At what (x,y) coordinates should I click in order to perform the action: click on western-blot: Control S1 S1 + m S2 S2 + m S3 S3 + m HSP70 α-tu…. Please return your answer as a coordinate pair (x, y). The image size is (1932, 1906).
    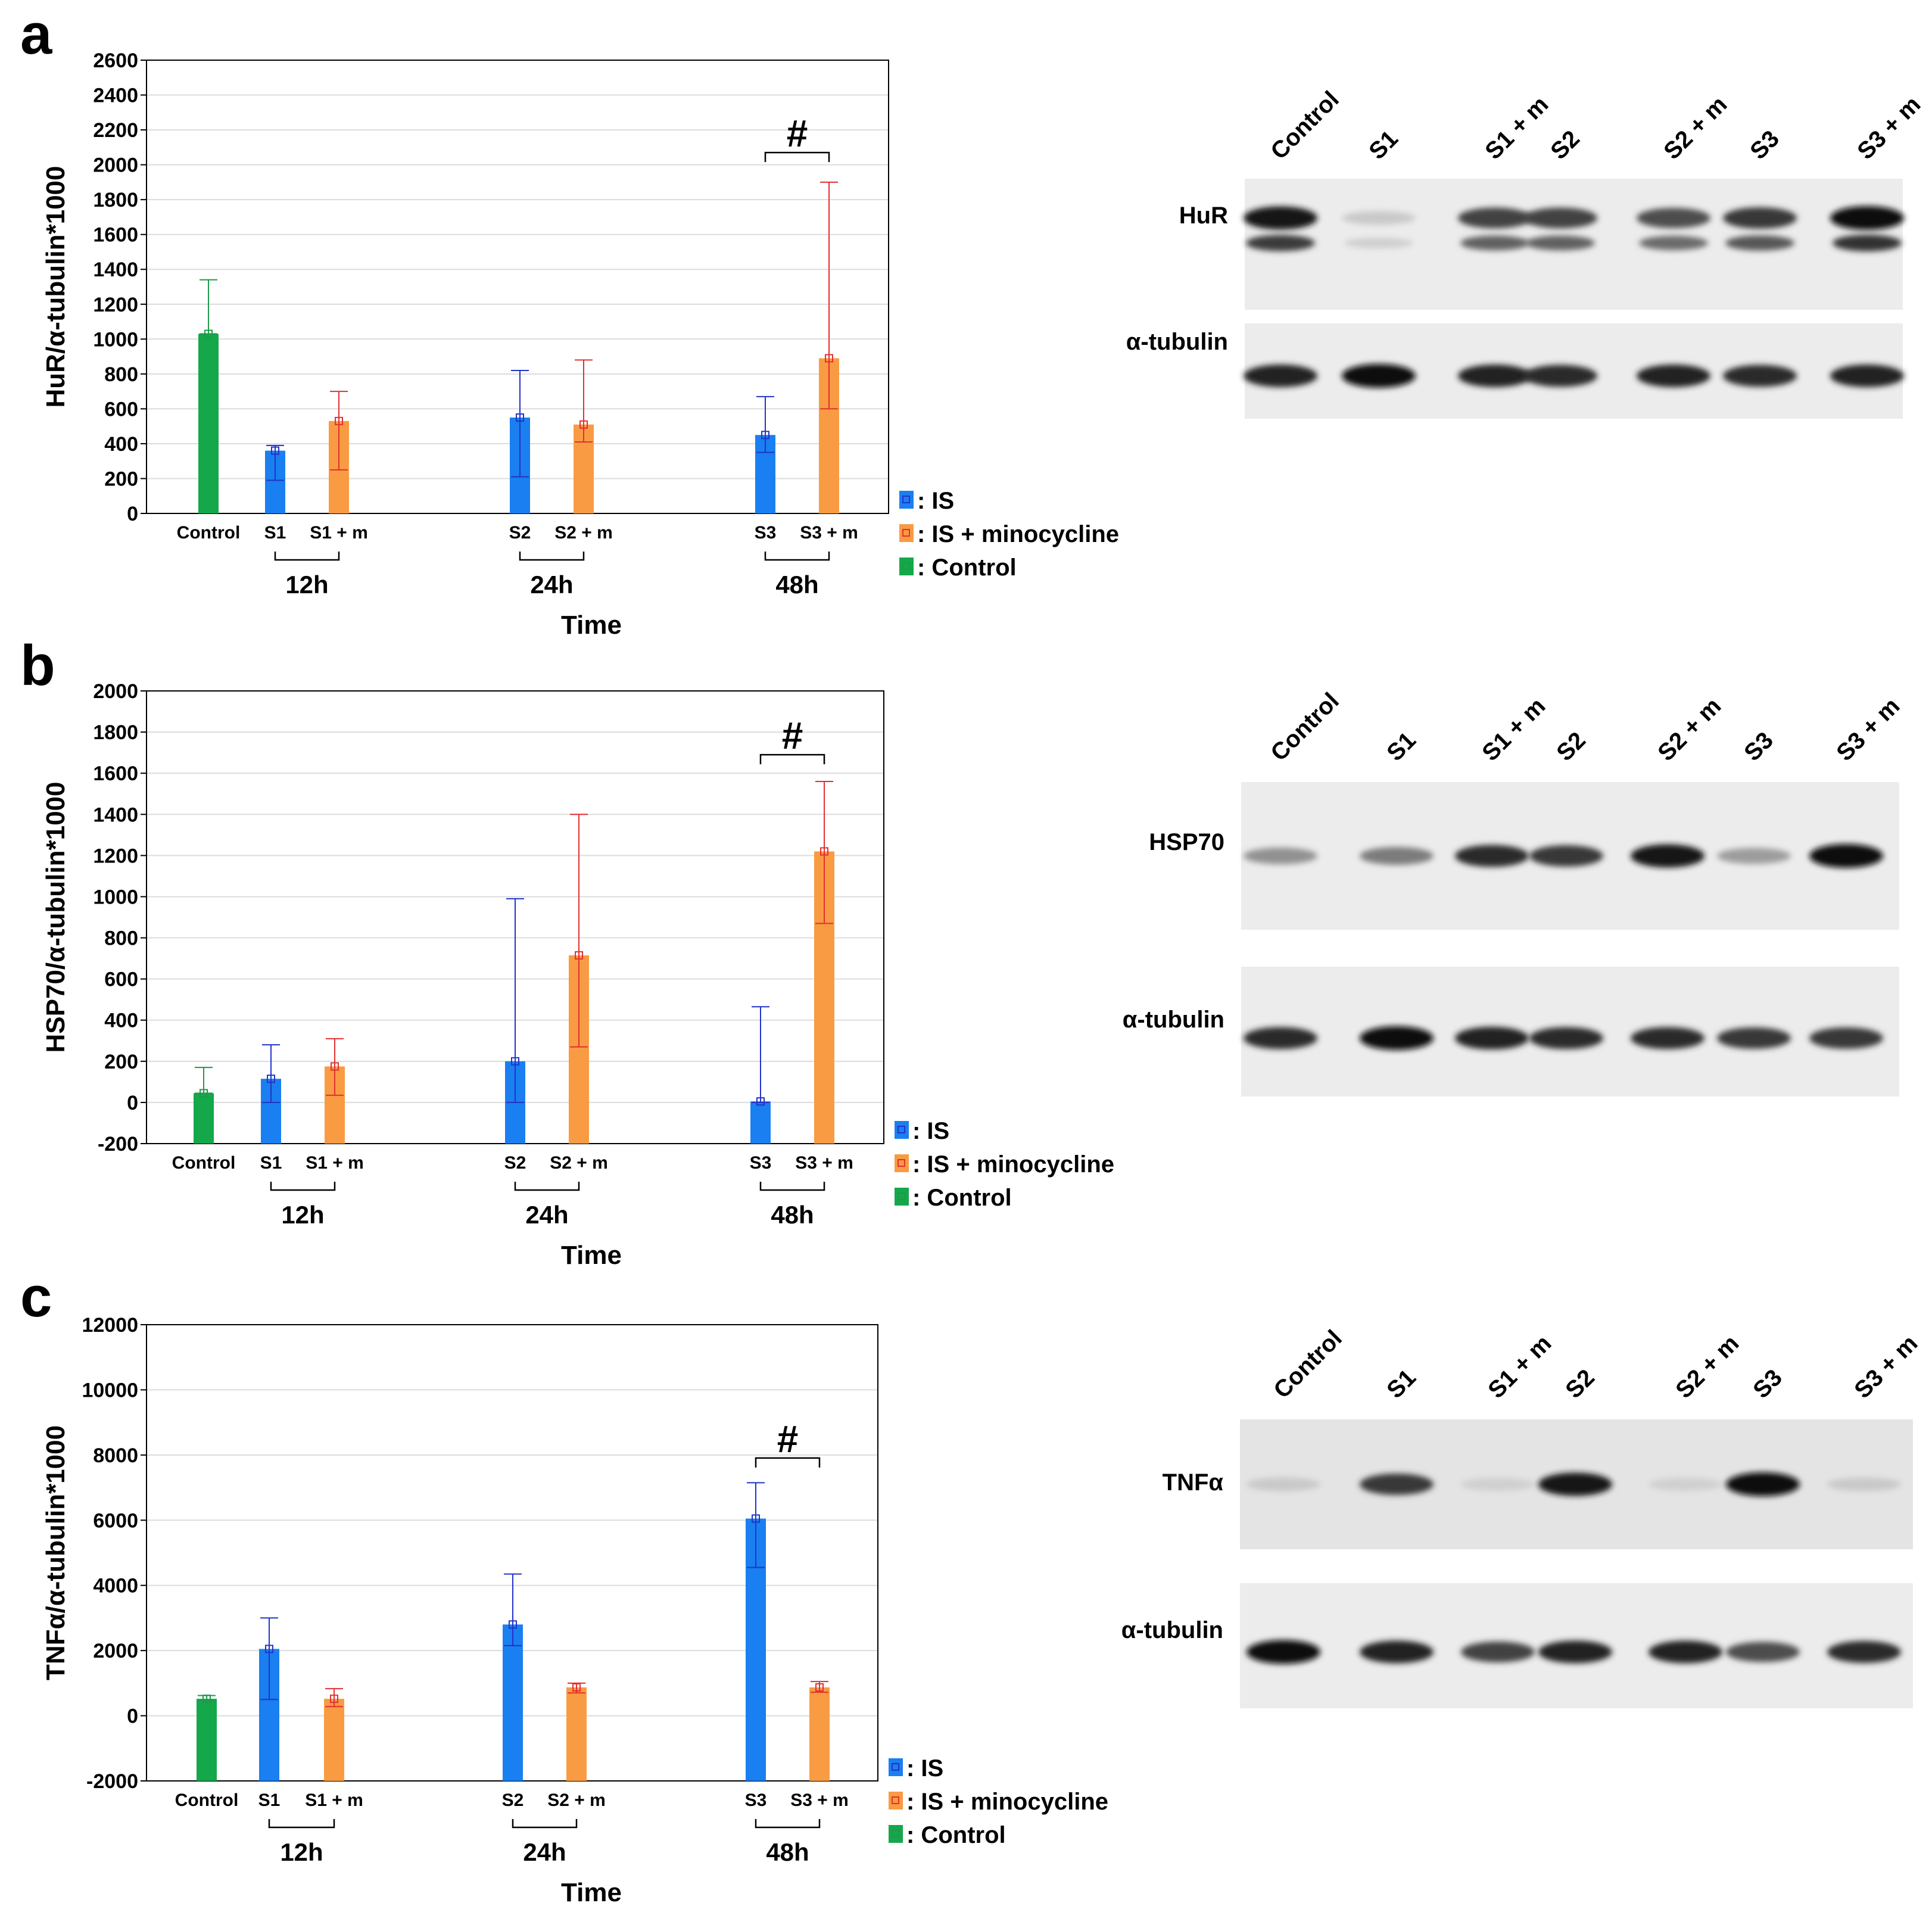
    Looking at the image, I should click on (1514, 892).